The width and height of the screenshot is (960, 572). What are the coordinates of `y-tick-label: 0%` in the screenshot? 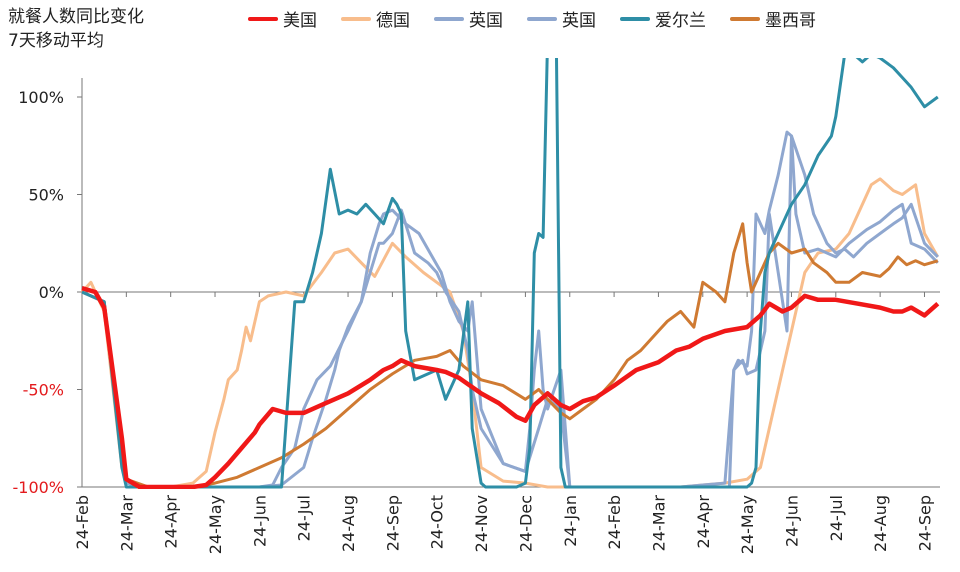 It's located at (51, 292).